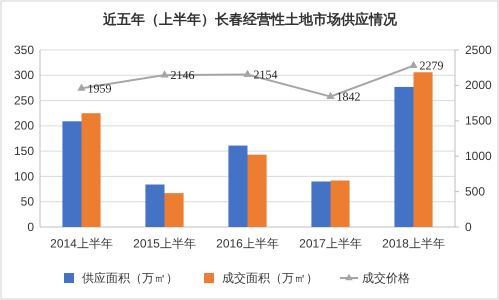  Describe the element at coordinates (330, 243) in the screenshot. I see `x-tick-label: 2017上半年` at that location.